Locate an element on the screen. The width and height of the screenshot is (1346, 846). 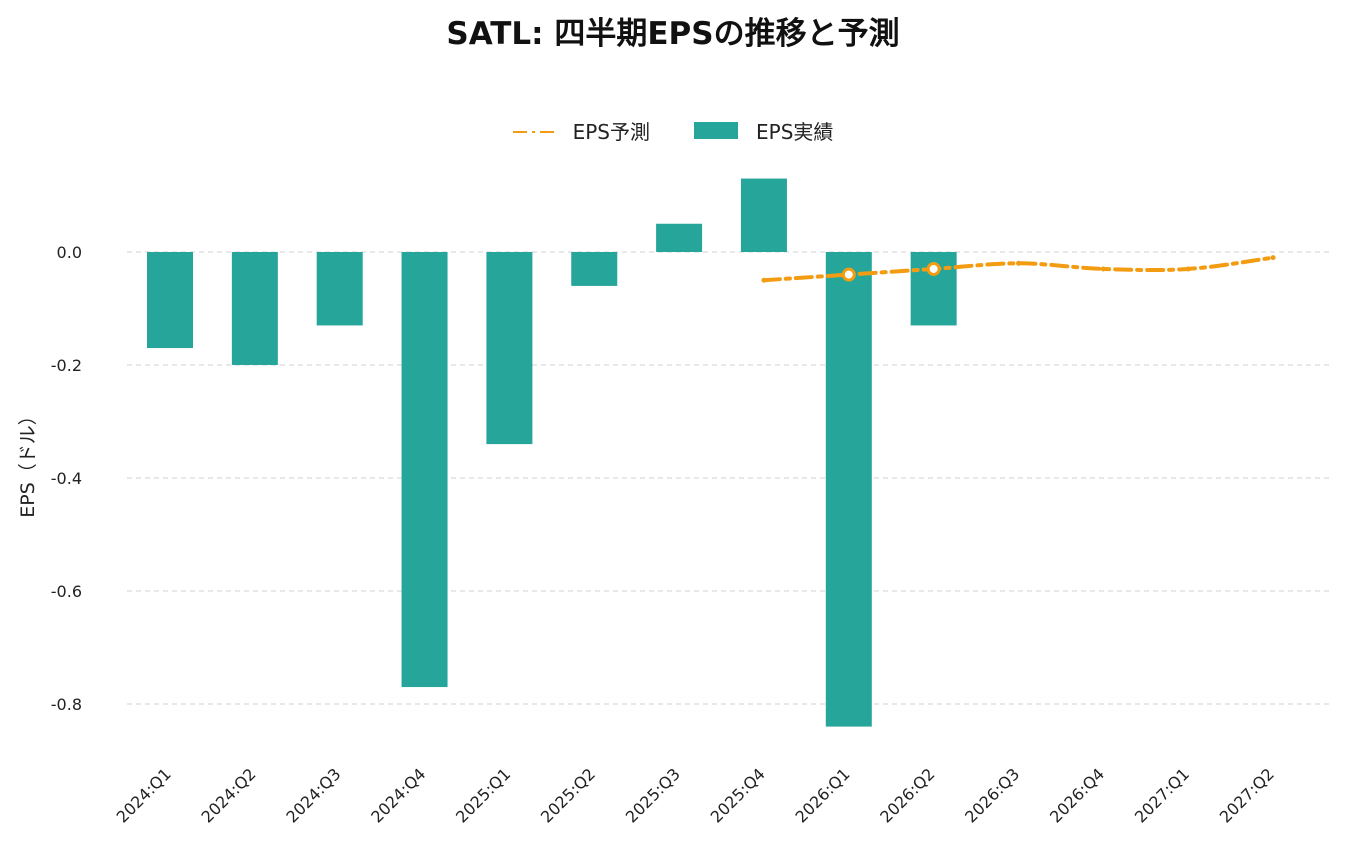
y-tick-label: -0.6 is located at coordinates (66, 591).